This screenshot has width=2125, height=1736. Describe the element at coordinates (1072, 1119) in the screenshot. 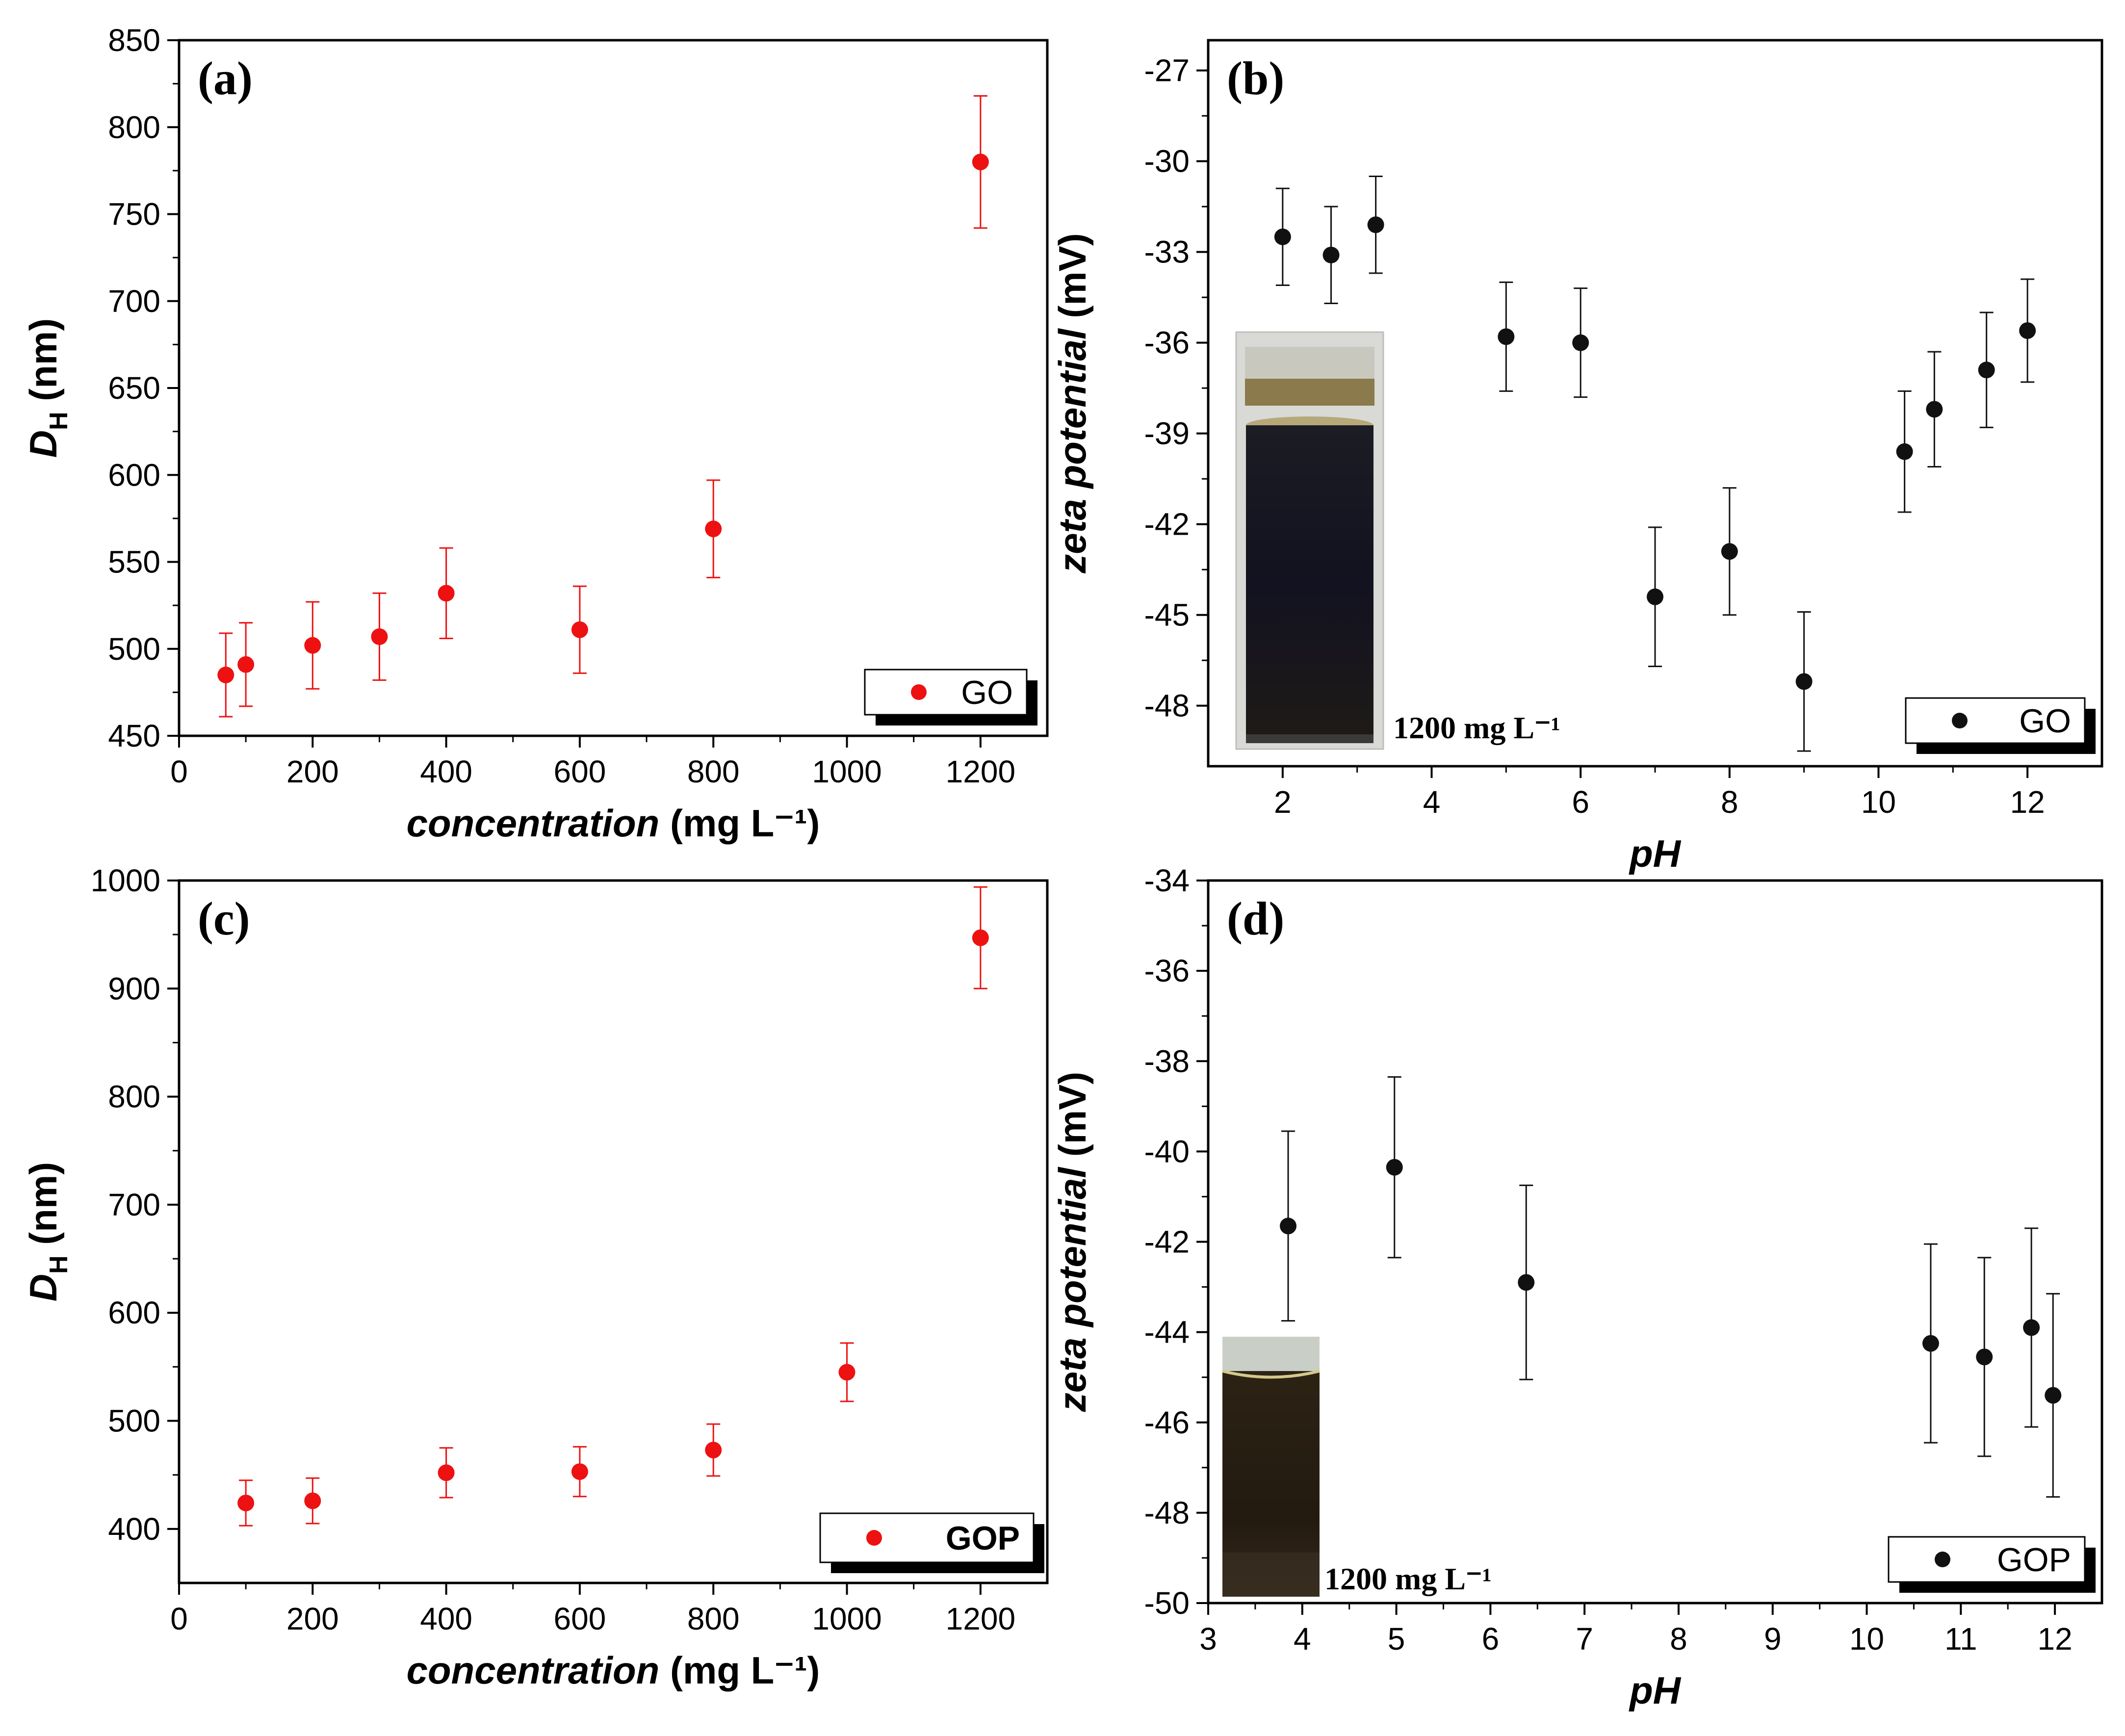

I see `y-axis-label-unit: (mV)` at that location.